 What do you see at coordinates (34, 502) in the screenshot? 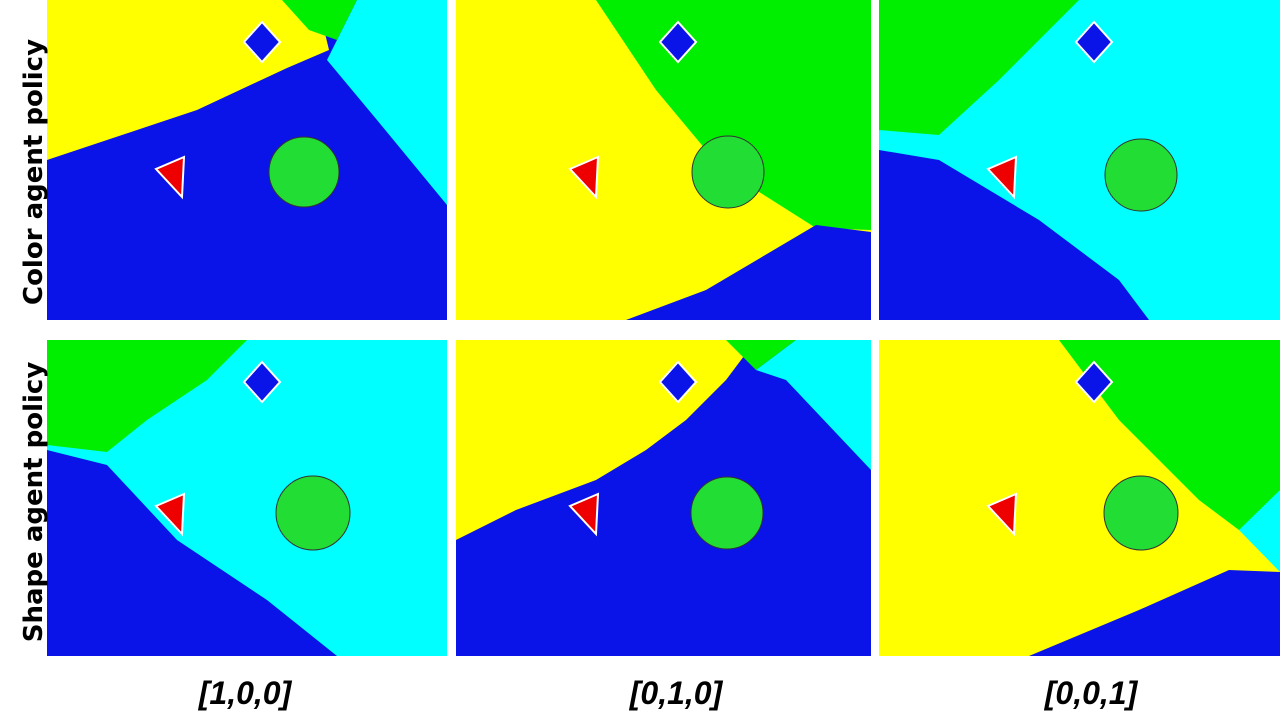
I see `row-label: Shape agent policy` at bounding box center [34, 502].